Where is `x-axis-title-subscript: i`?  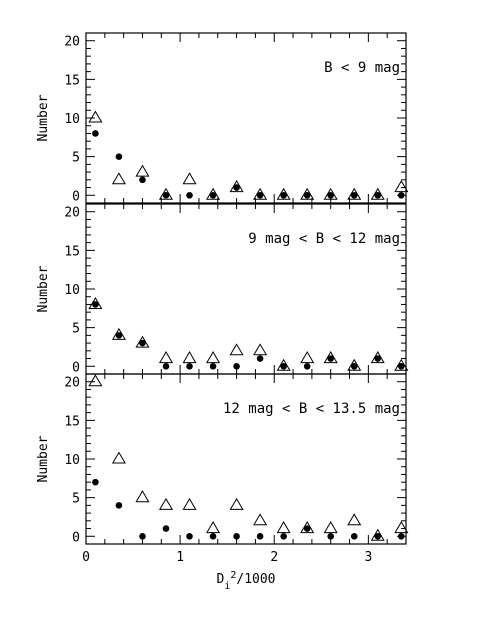
x-axis-title-subscript: i is located at coordinates (227, 586).